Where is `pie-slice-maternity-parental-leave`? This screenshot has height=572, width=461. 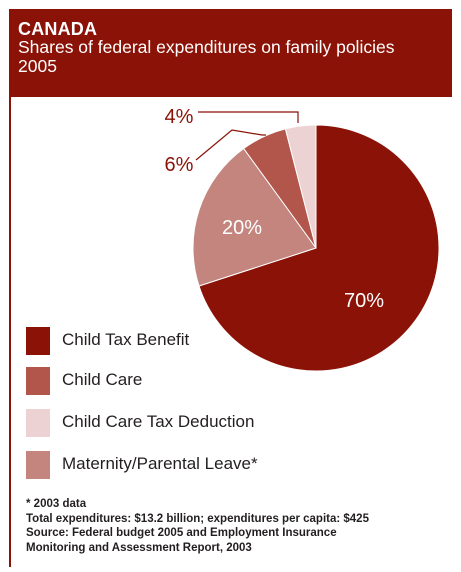
pie-slice-maternity-parental-leave is located at coordinates (254, 217).